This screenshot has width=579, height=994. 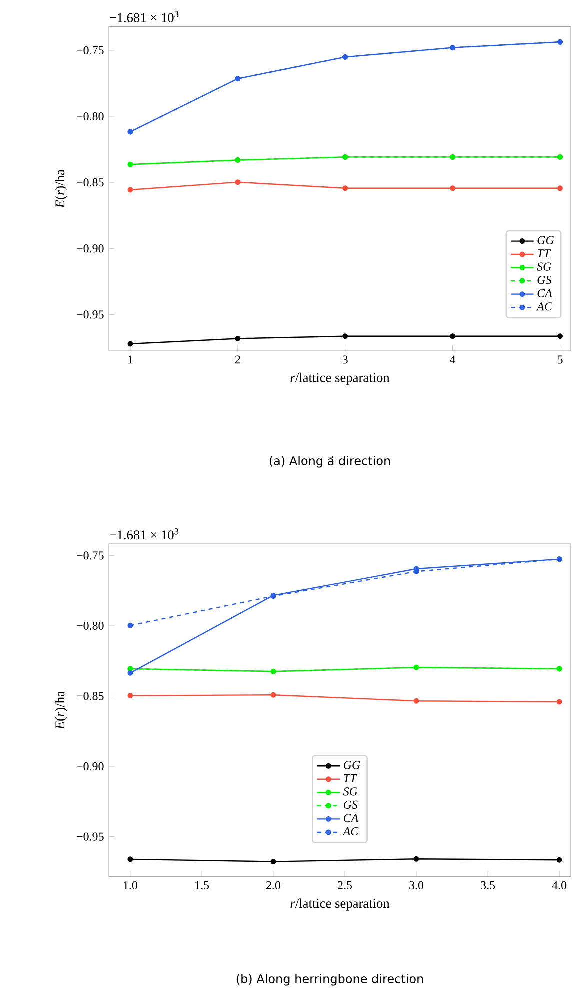 What do you see at coordinates (559, 885) in the screenshot?
I see `x-tick-label: 4.0` at bounding box center [559, 885].